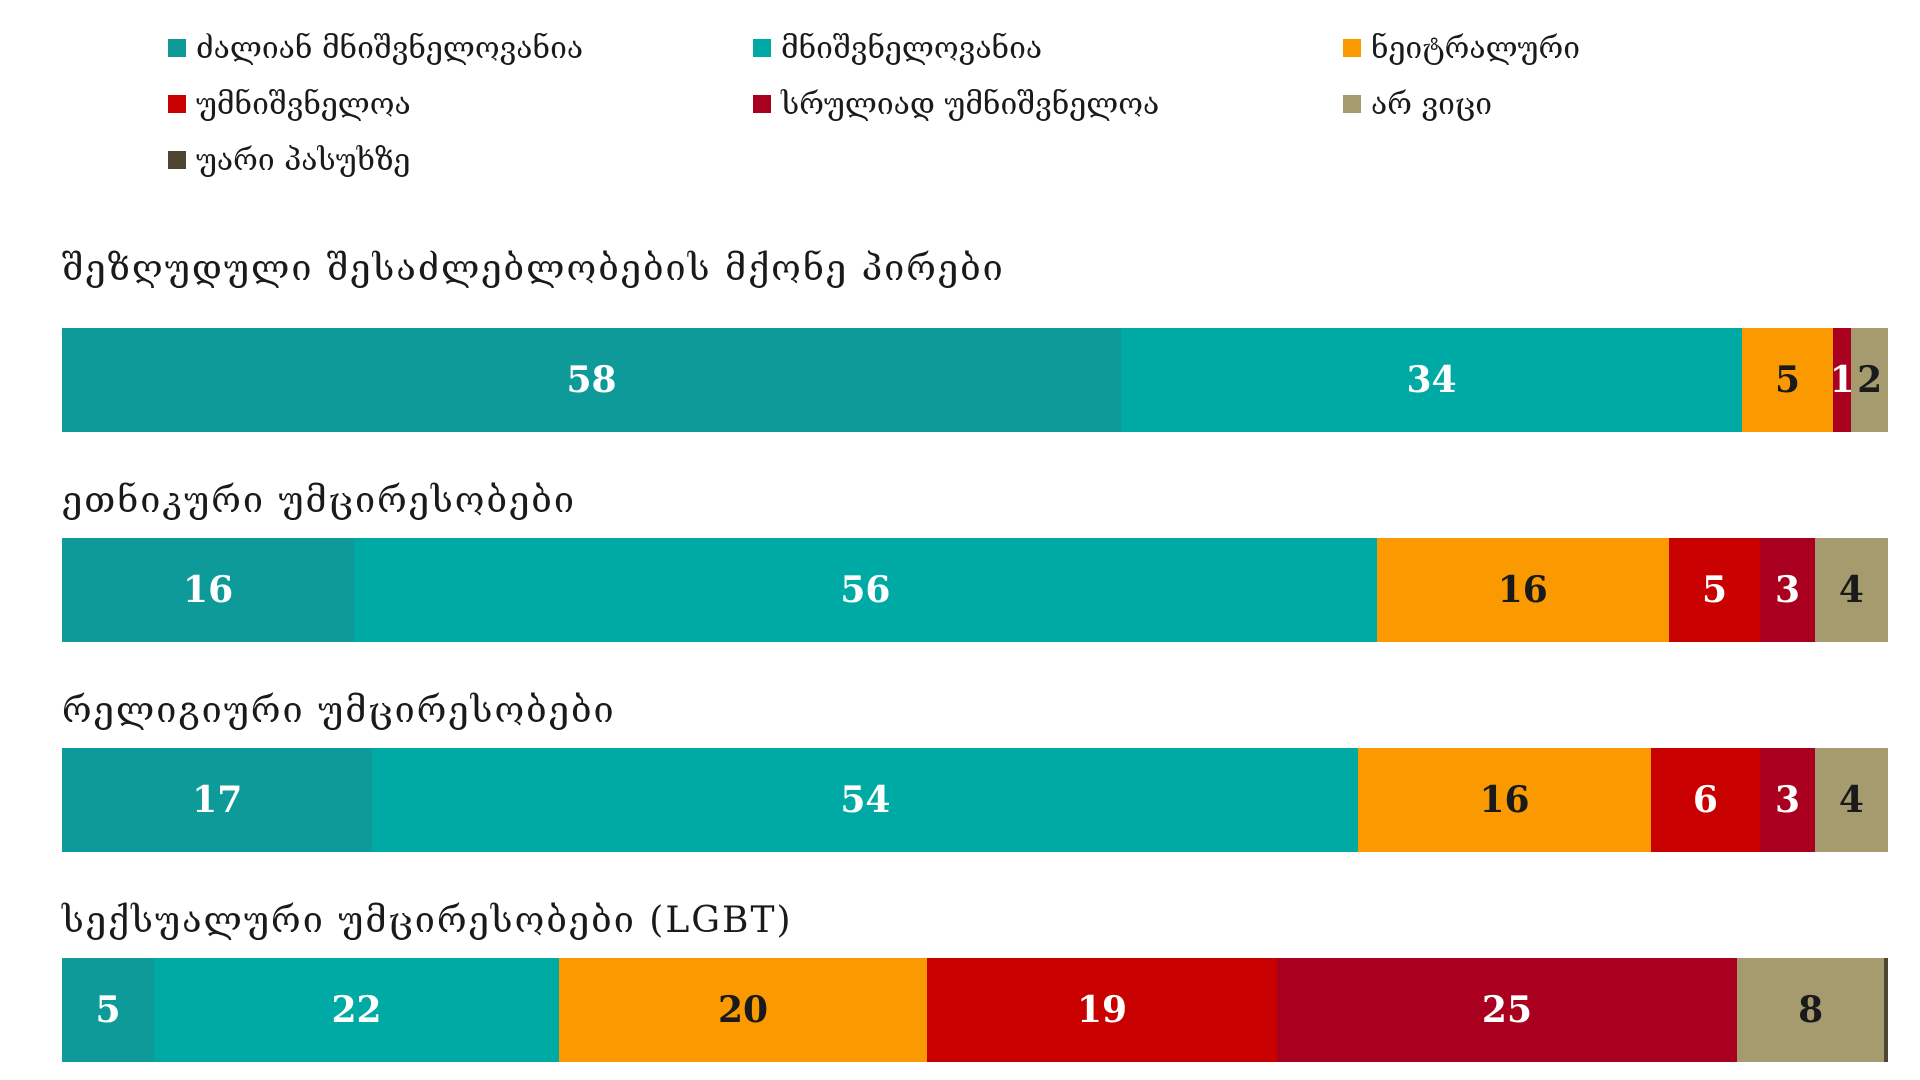 This screenshot has height=1080, width=1920. I want to click on data-label: 54, so click(865, 800).